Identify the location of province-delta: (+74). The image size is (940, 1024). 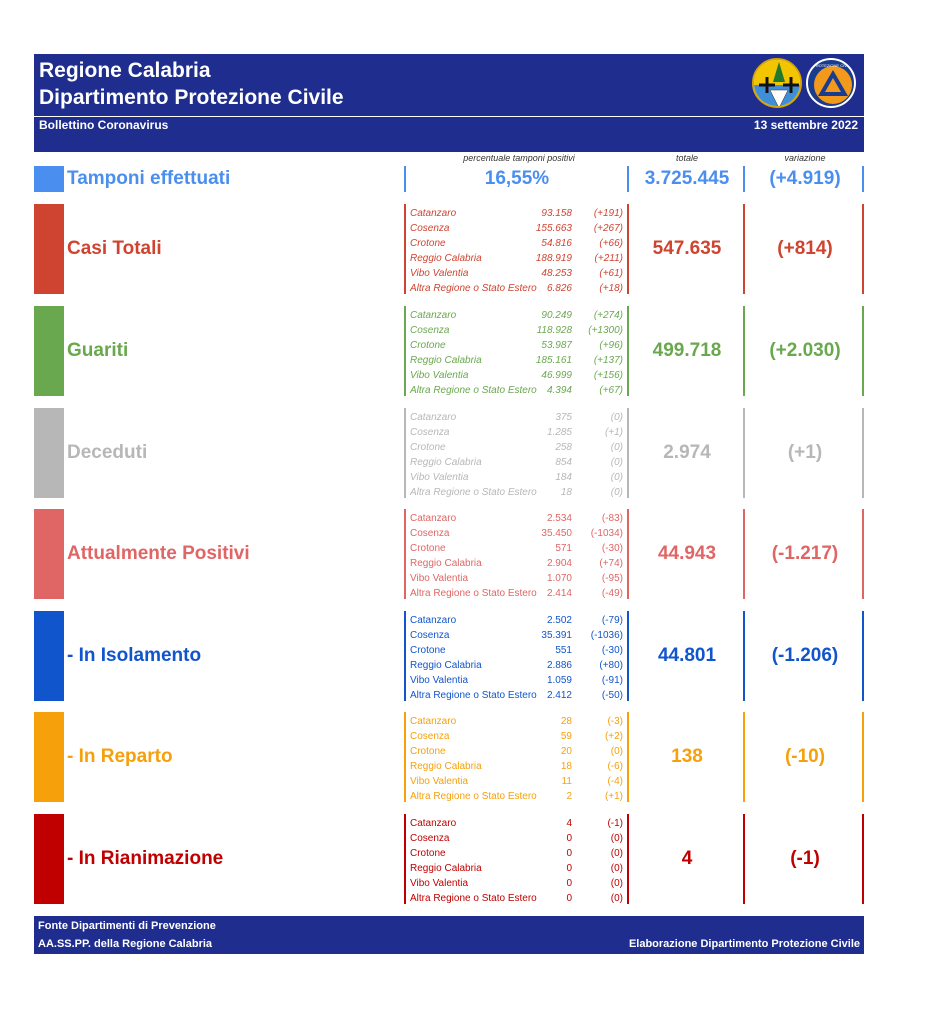
(611, 563).